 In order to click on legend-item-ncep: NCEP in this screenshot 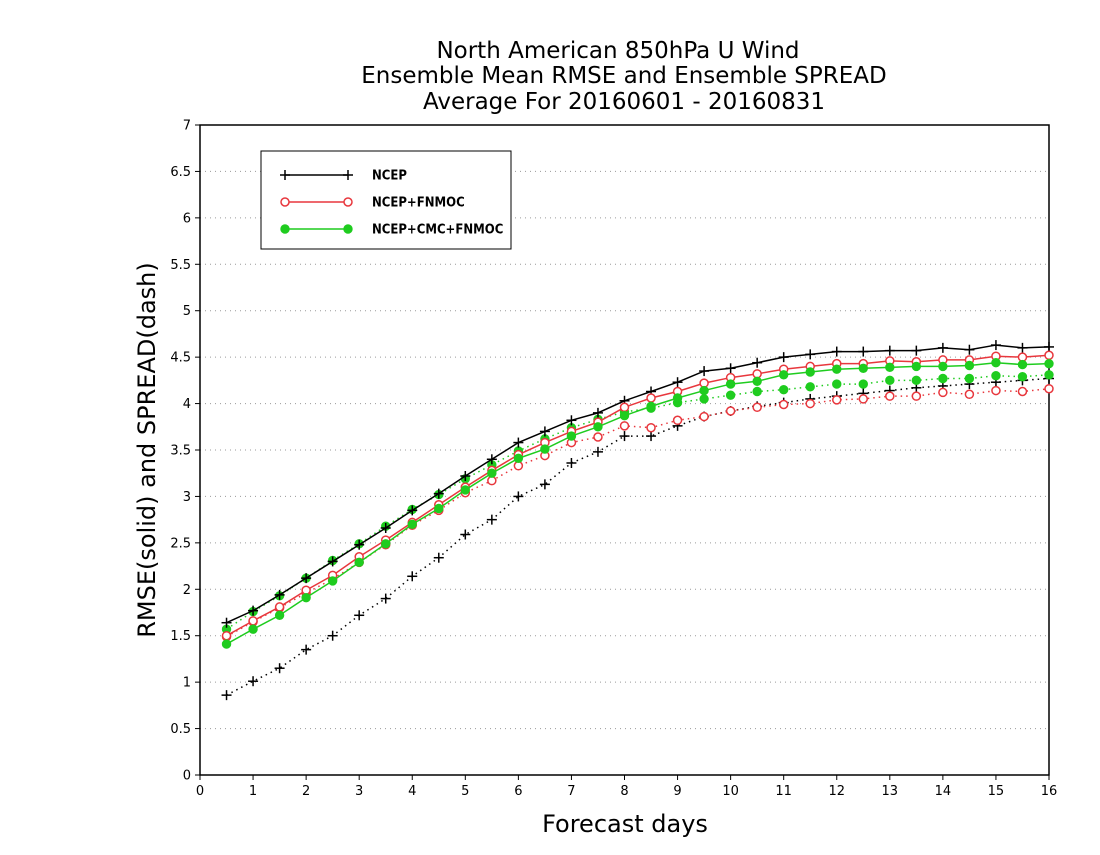, I will do `click(343, 176)`.